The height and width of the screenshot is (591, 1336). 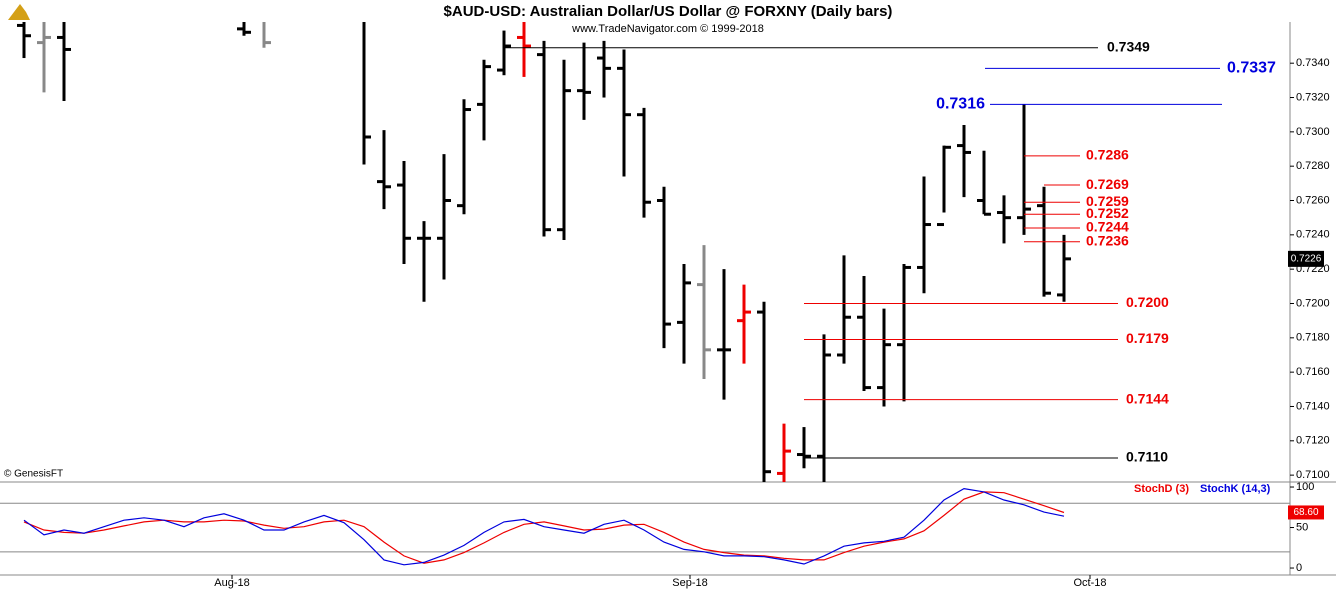 I want to click on chart-subtitle: www.TradeNavigator.com © 1999-2018, so click(x=667, y=29).